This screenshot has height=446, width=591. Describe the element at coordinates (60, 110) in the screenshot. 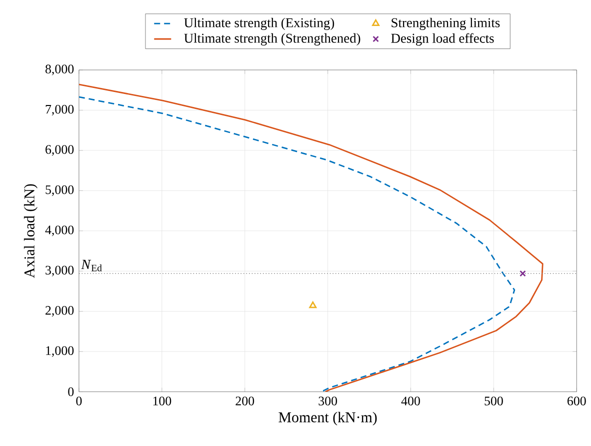

I see `y-tick-label: 7,000` at that location.